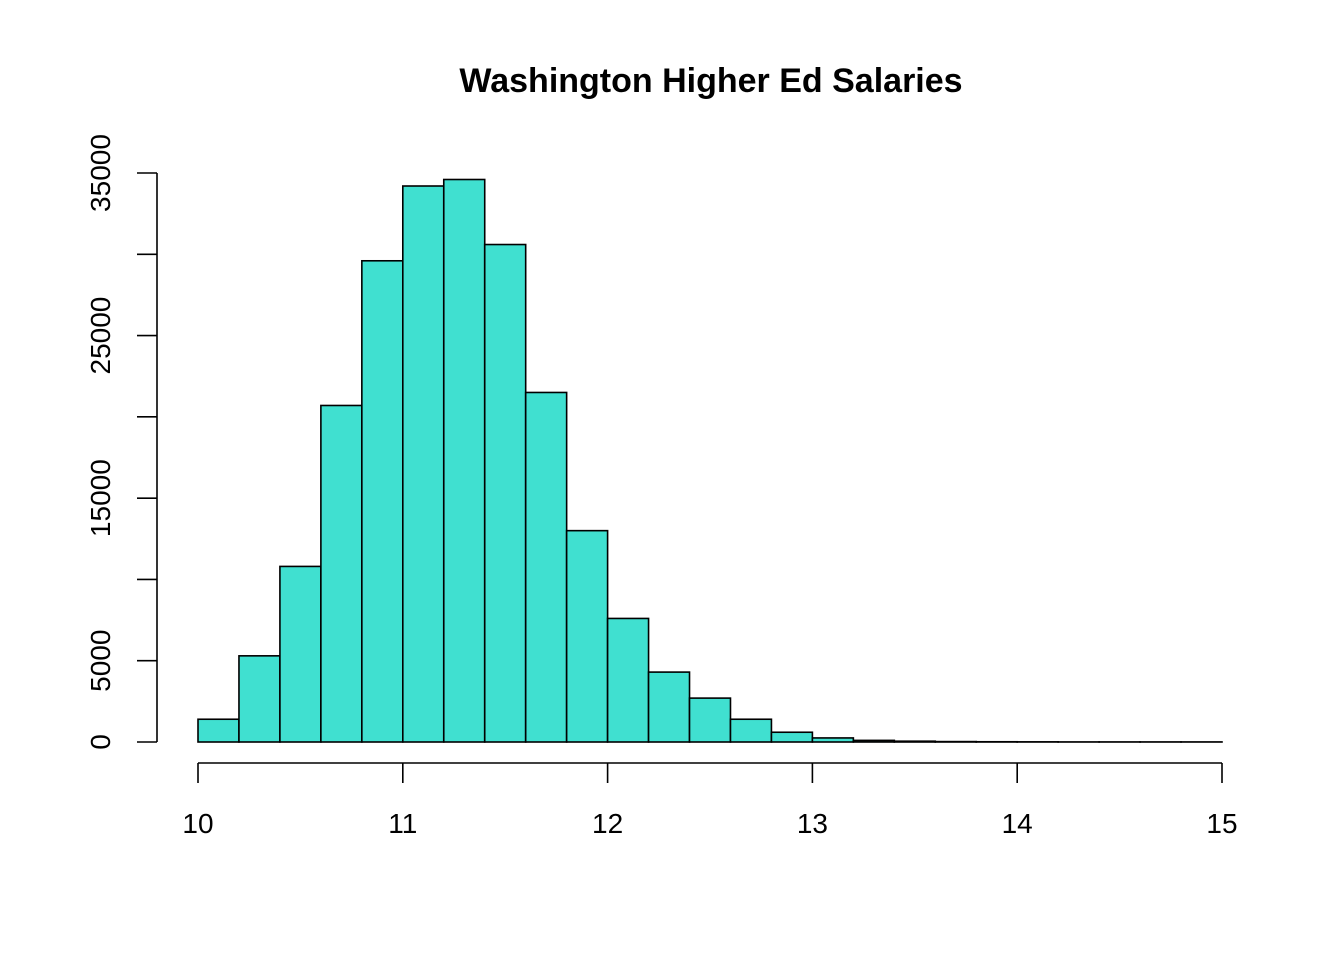 The height and width of the screenshot is (960, 1344). Describe the element at coordinates (100, 498) in the screenshot. I see `y-tick-label: 15000` at that location.